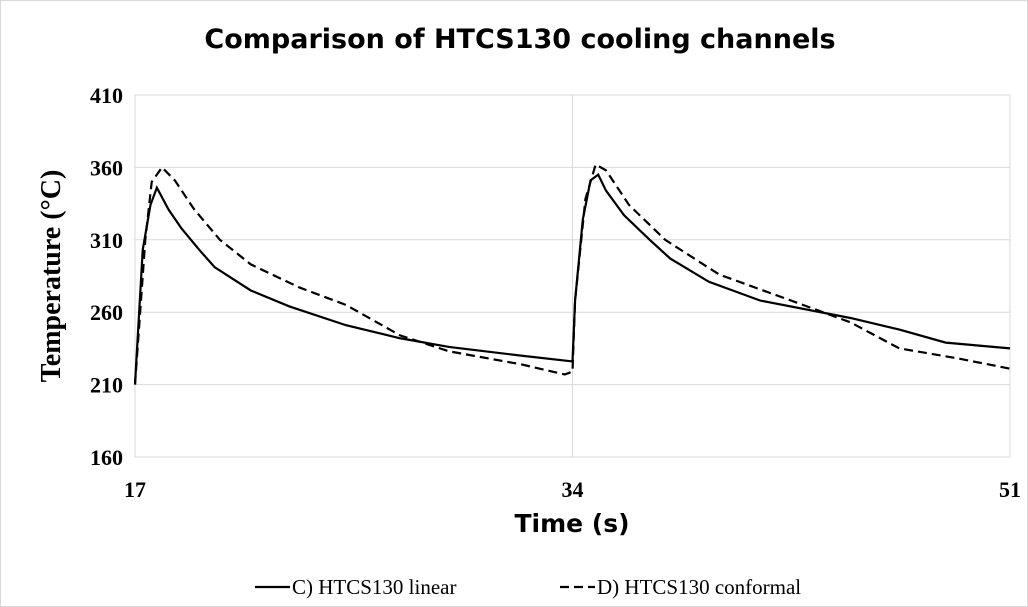 The width and height of the screenshot is (1028, 607). I want to click on legend-label: D) HTCS130 conformal, so click(699, 587).